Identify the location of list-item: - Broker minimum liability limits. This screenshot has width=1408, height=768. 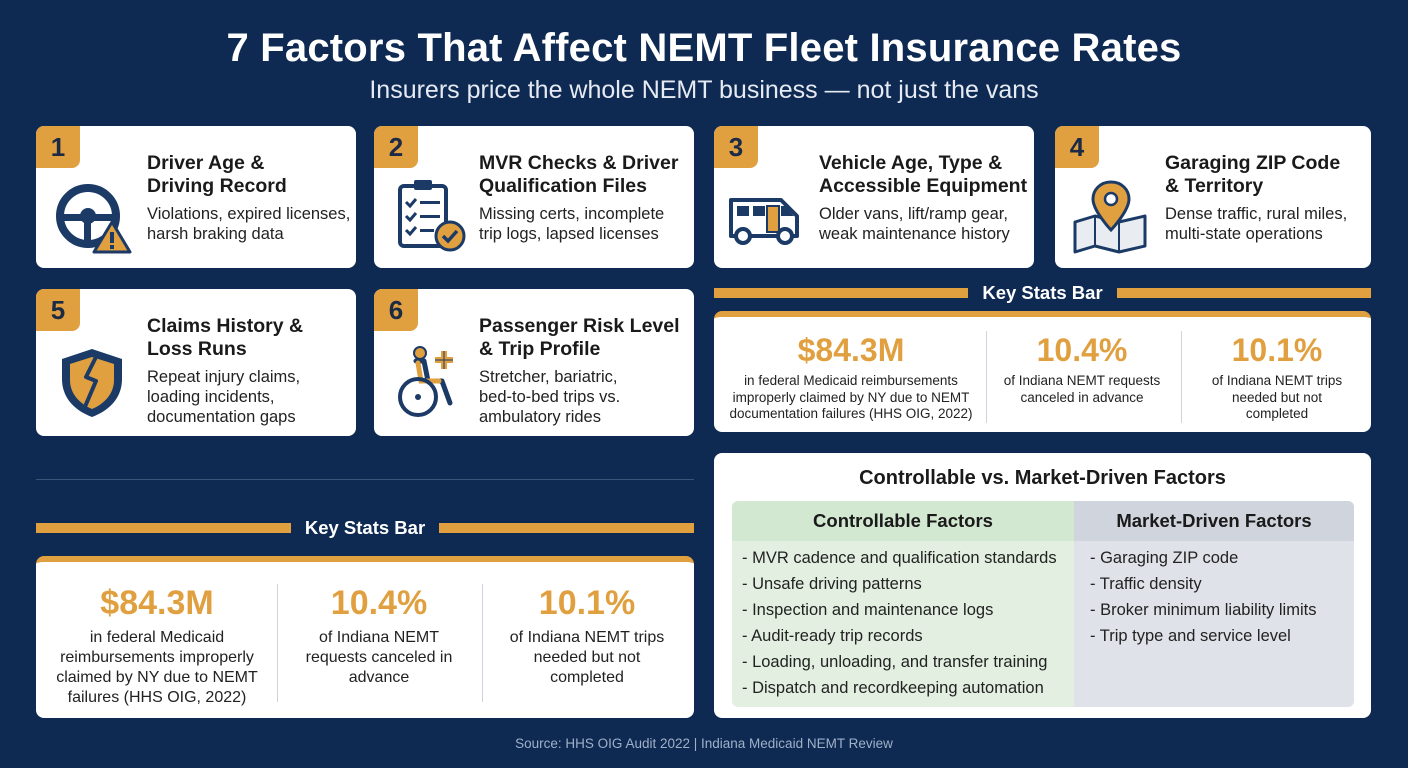
(1203, 610).